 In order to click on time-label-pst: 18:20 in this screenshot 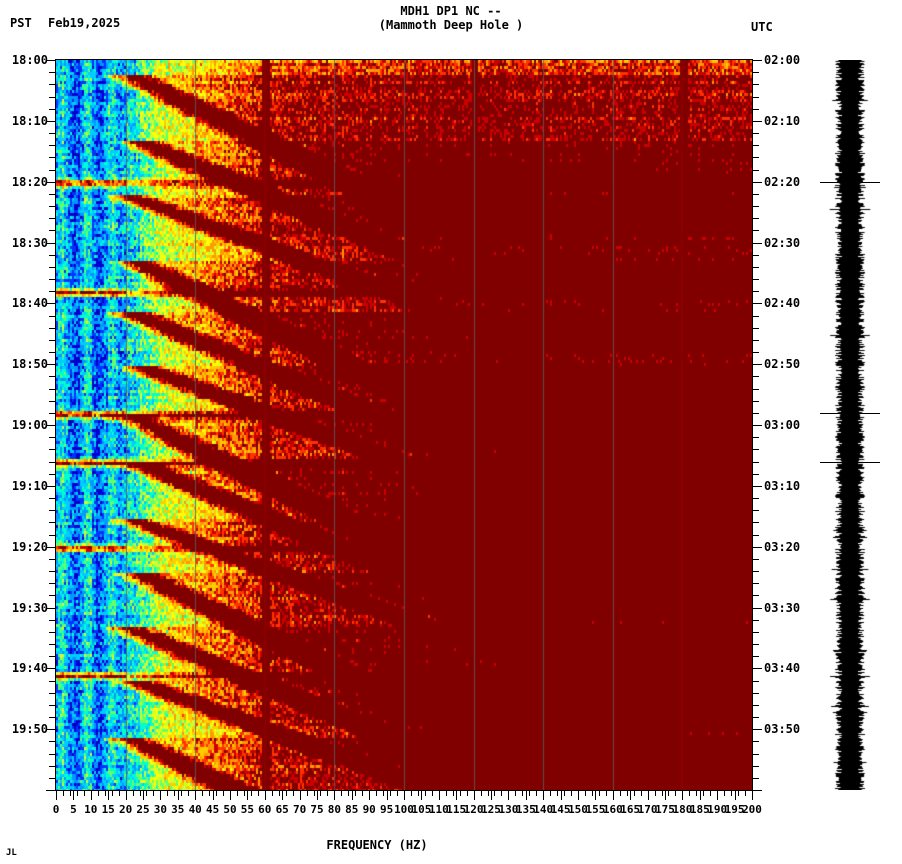, I will do `click(29, 182)`.